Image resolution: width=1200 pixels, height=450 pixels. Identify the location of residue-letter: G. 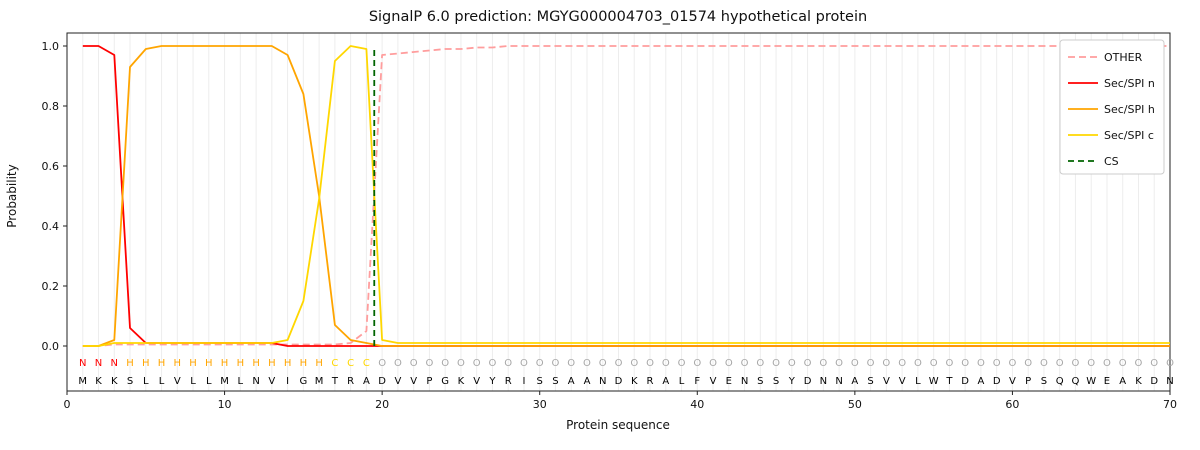
(303, 381).